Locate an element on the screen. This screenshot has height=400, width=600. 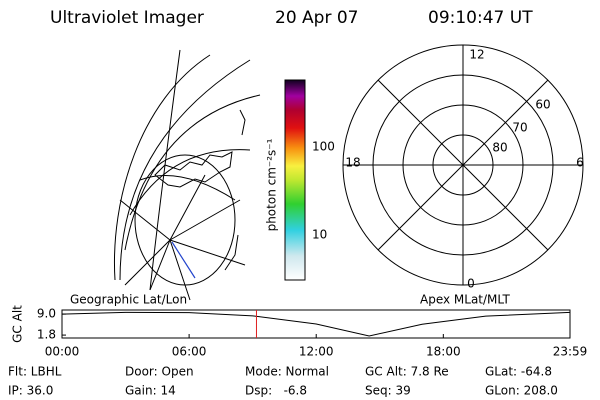
colorbar-label: photon cm⁻²s⁻¹ is located at coordinates (272, 184).